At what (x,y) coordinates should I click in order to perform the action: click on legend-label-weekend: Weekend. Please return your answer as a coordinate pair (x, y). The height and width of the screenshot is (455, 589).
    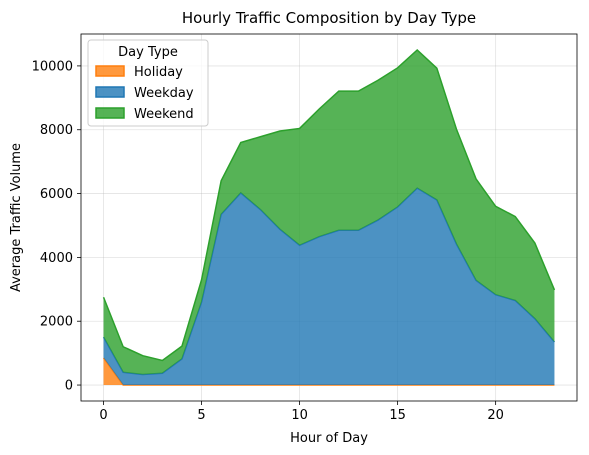
    Looking at the image, I should click on (164, 114).